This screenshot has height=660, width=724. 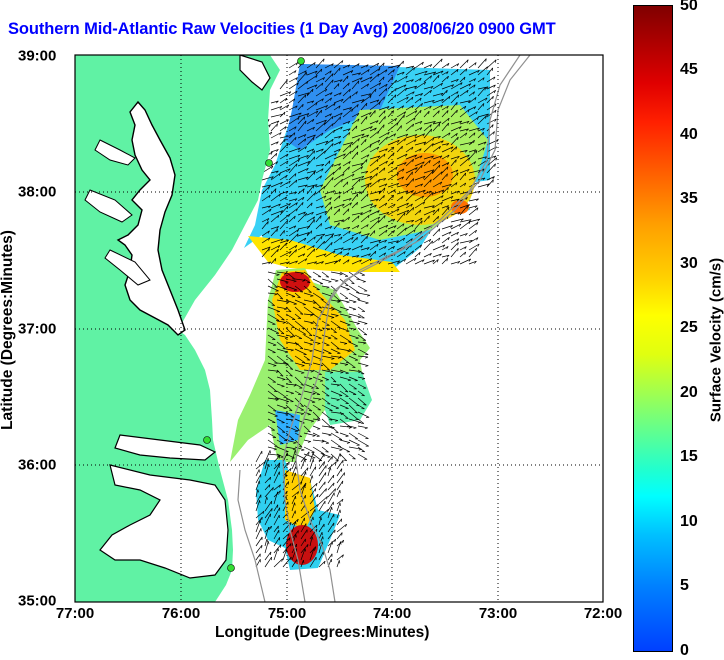 What do you see at coordinates (689, 135) in the screenshot?
I see `colorbar-tick: 40` at bounding box center [689, 135].